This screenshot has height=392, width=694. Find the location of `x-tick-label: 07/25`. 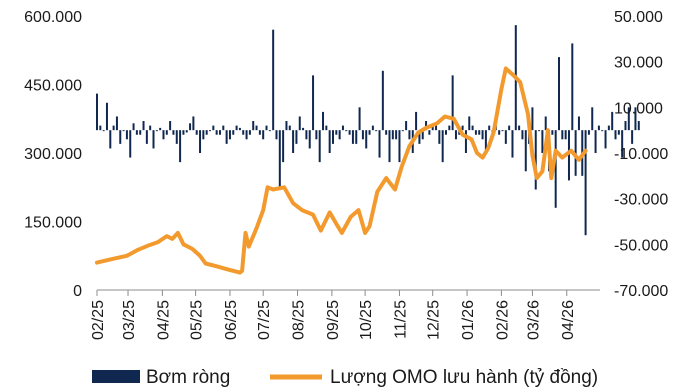

x-tick-label: 07/25 is located at coordinates (264, 320).